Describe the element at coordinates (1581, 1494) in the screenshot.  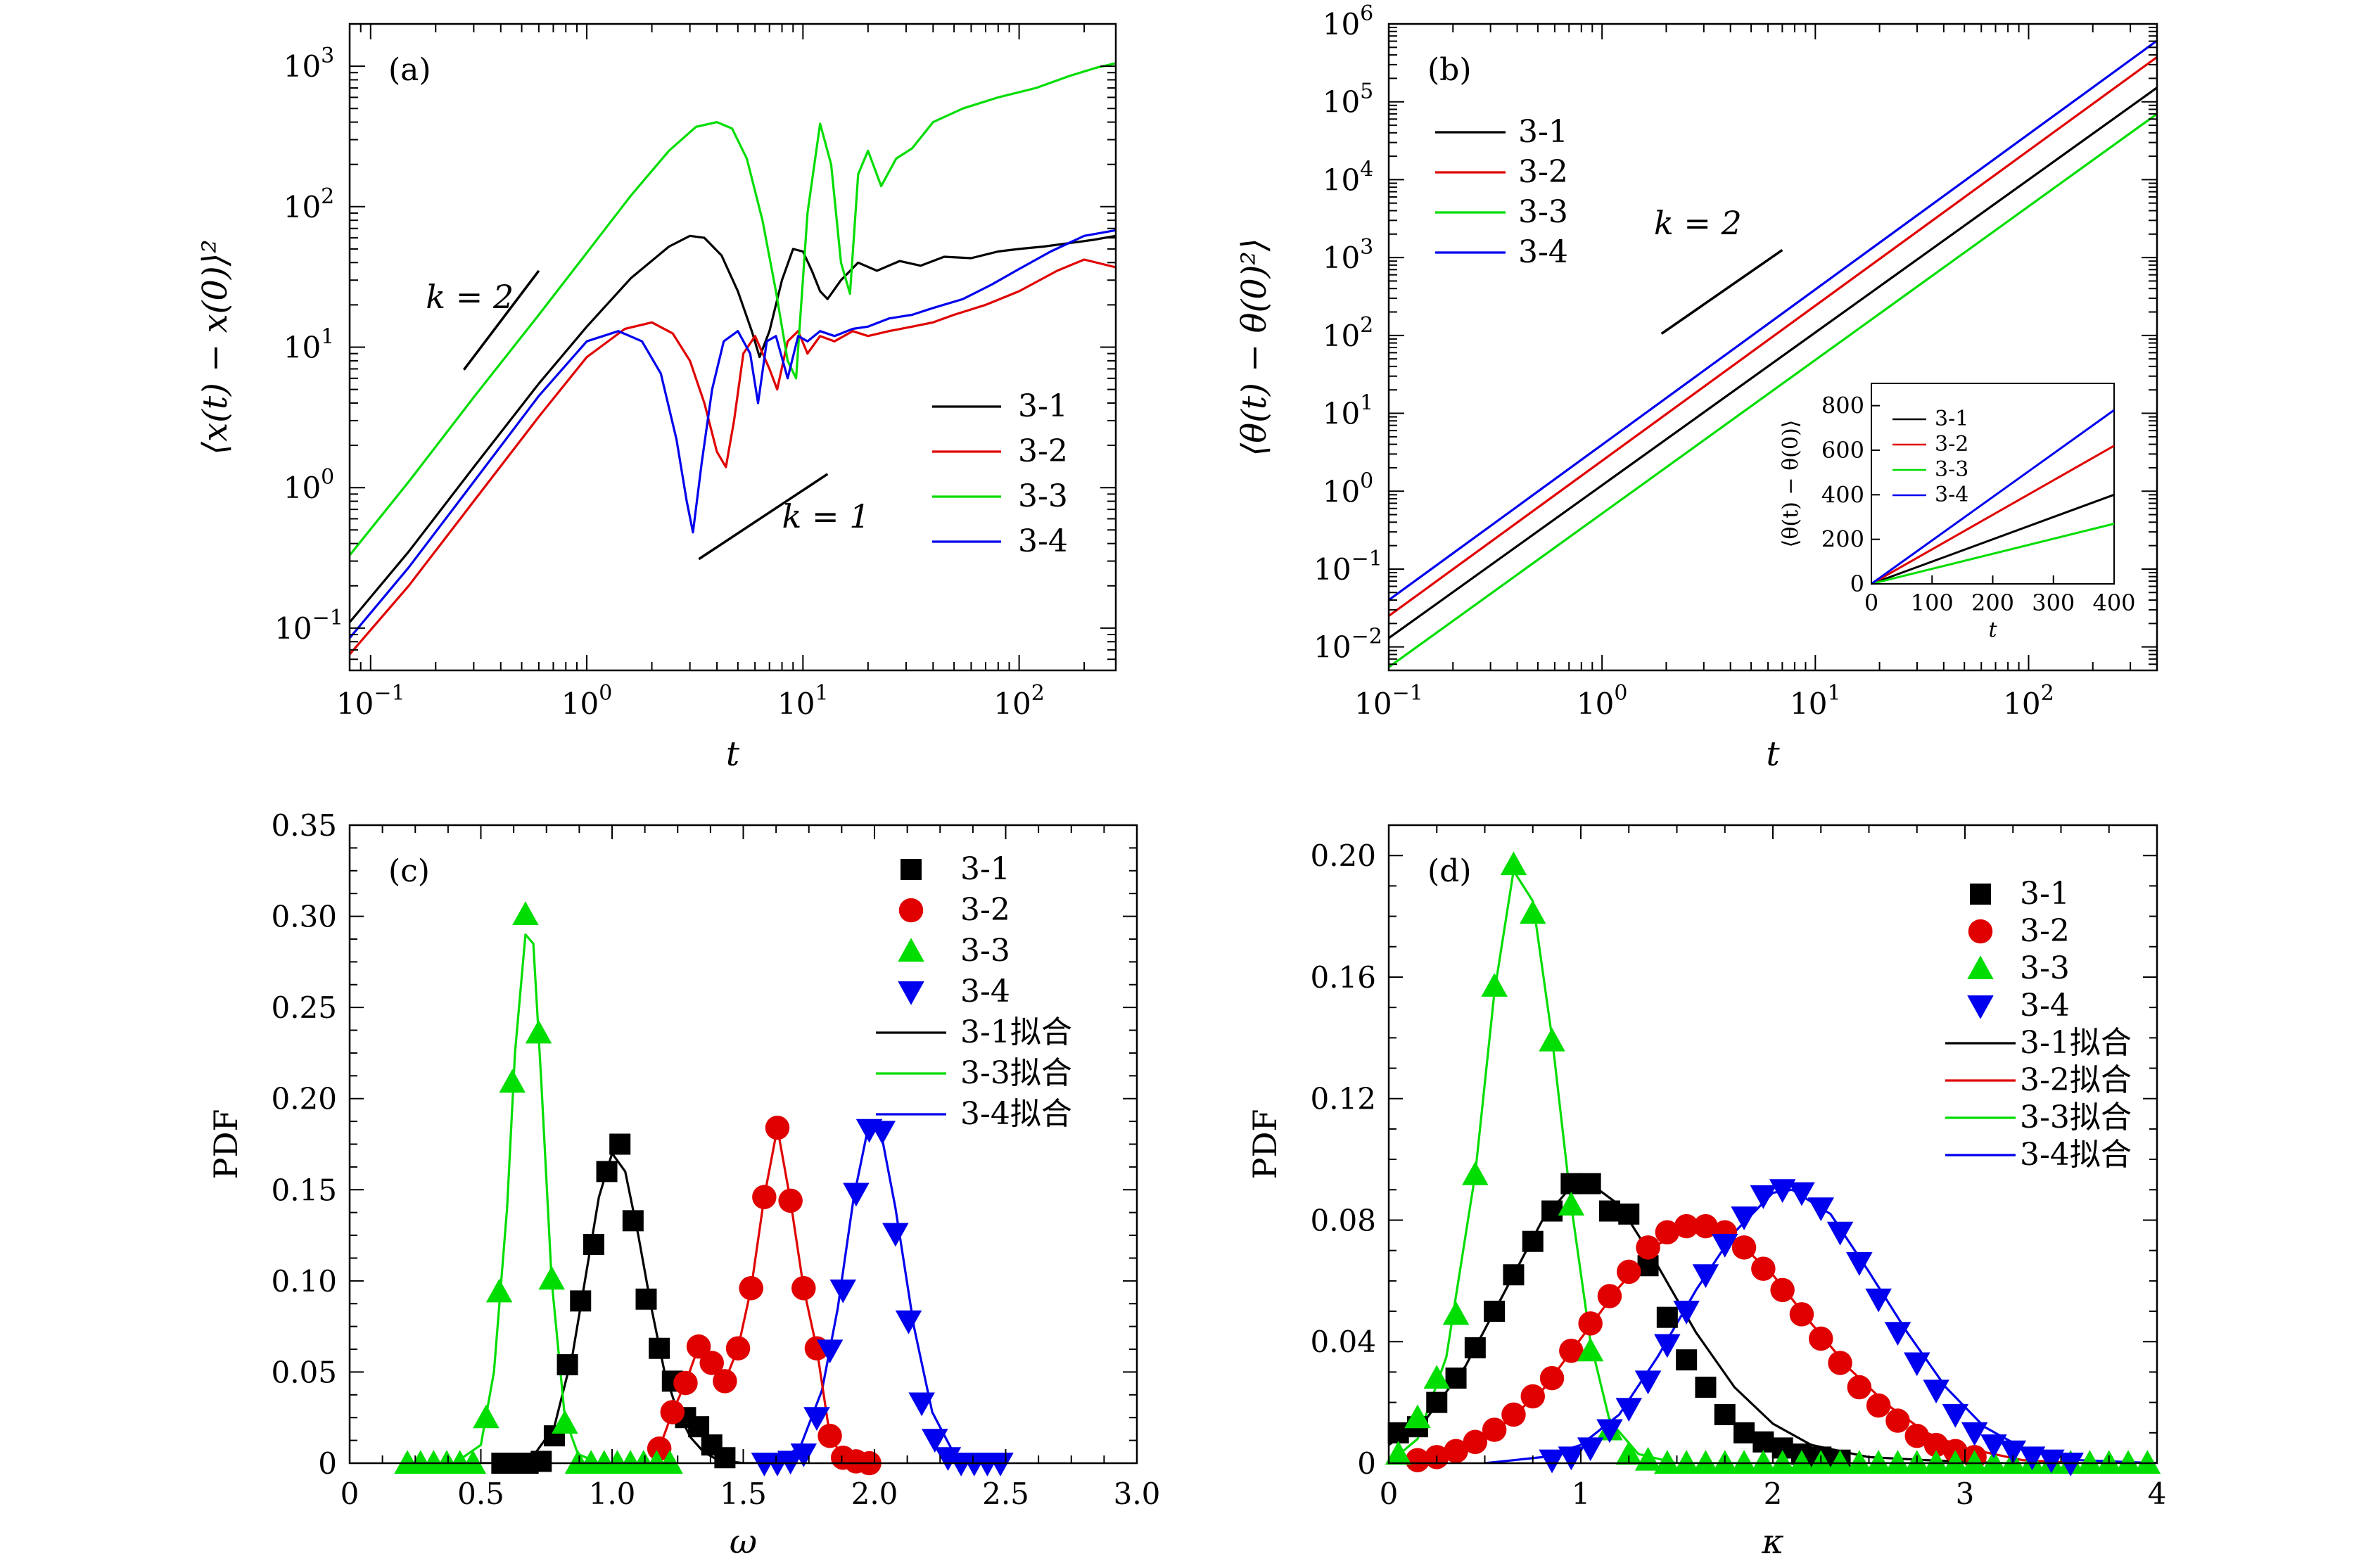
I see `x-tick-label: 1` at that location.